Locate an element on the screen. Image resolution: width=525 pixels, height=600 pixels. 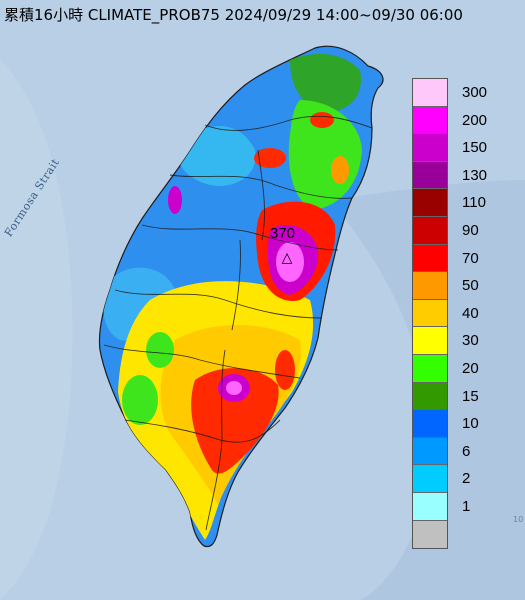
color-legend is located at coordinates (430, 314).